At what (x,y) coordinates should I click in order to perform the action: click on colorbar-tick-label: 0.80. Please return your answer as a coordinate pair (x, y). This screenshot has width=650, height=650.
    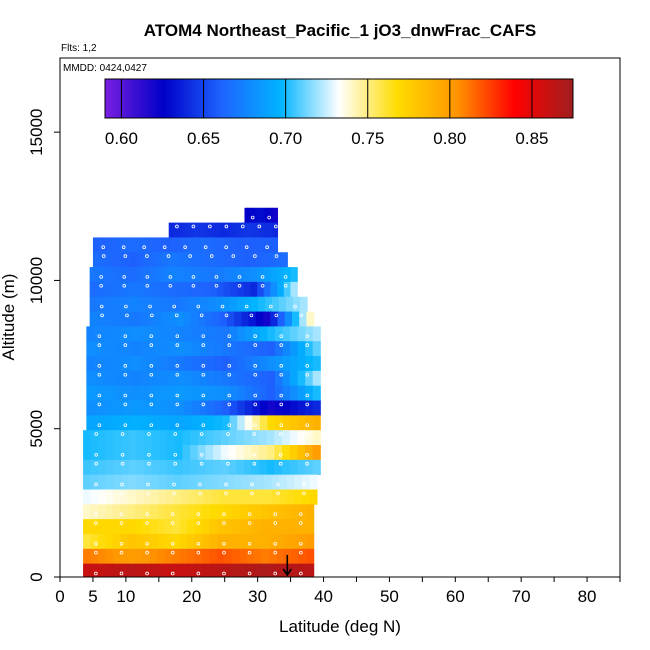
    Looking at the image, I should click on (449, 138).